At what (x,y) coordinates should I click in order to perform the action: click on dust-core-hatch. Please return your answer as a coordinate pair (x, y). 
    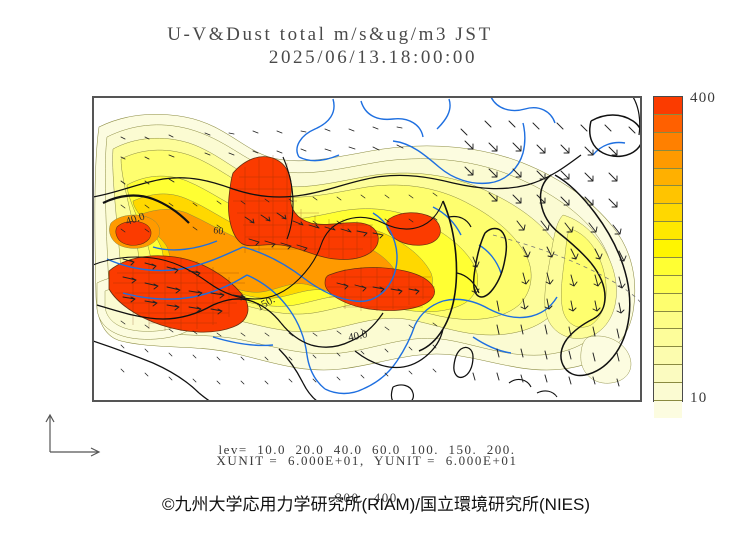
    Looking at the image, I should click on (274, 243).